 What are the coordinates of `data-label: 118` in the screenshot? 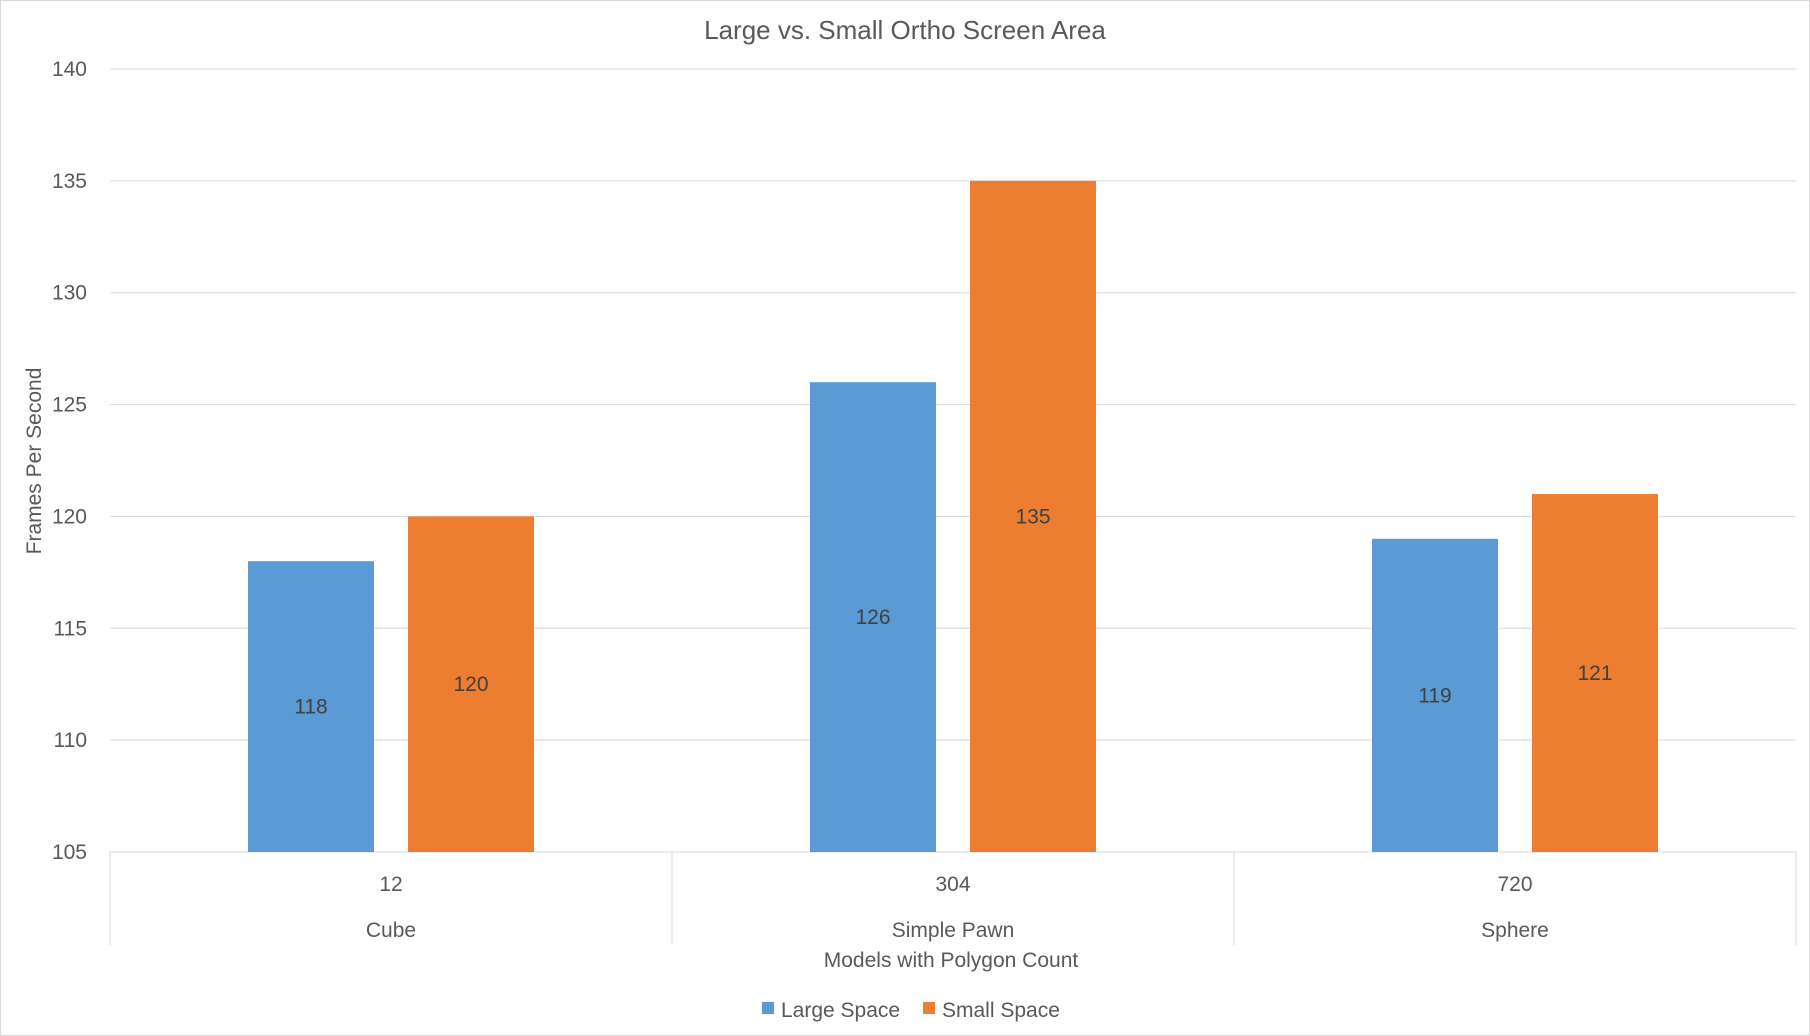 It's located at (310, 707).